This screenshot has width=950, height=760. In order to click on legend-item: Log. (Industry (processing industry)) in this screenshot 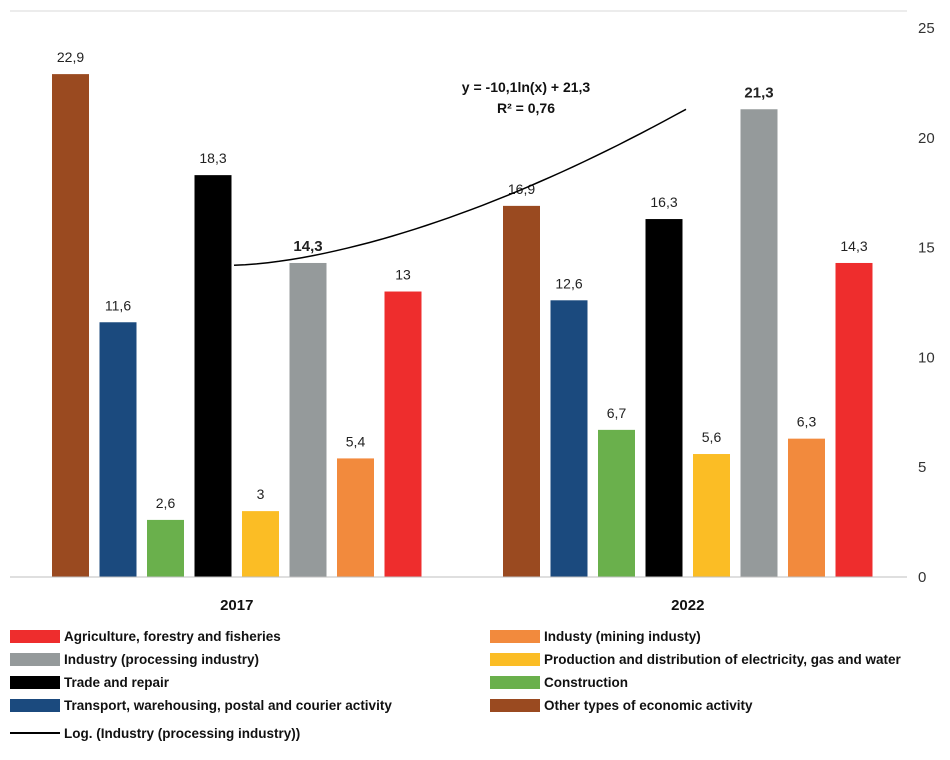, I will do `click(155, 733)`.